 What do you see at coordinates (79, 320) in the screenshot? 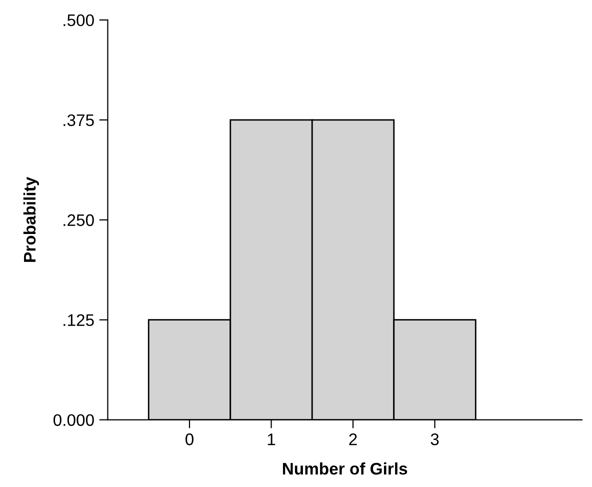
I see `y-tick-label: .125` at bounding box center [79, 320].